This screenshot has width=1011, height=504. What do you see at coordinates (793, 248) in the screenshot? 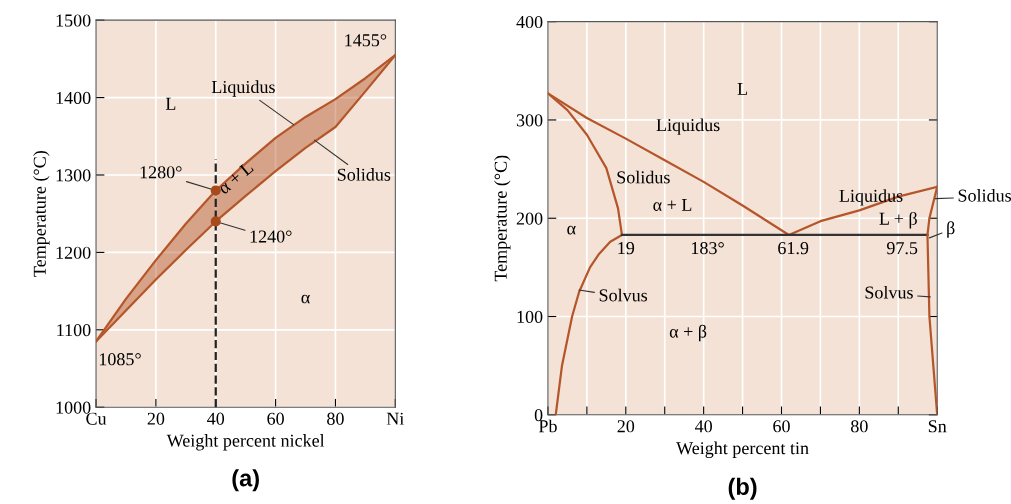
I see `annotation: 61.9` at bounding box center [793, 248].